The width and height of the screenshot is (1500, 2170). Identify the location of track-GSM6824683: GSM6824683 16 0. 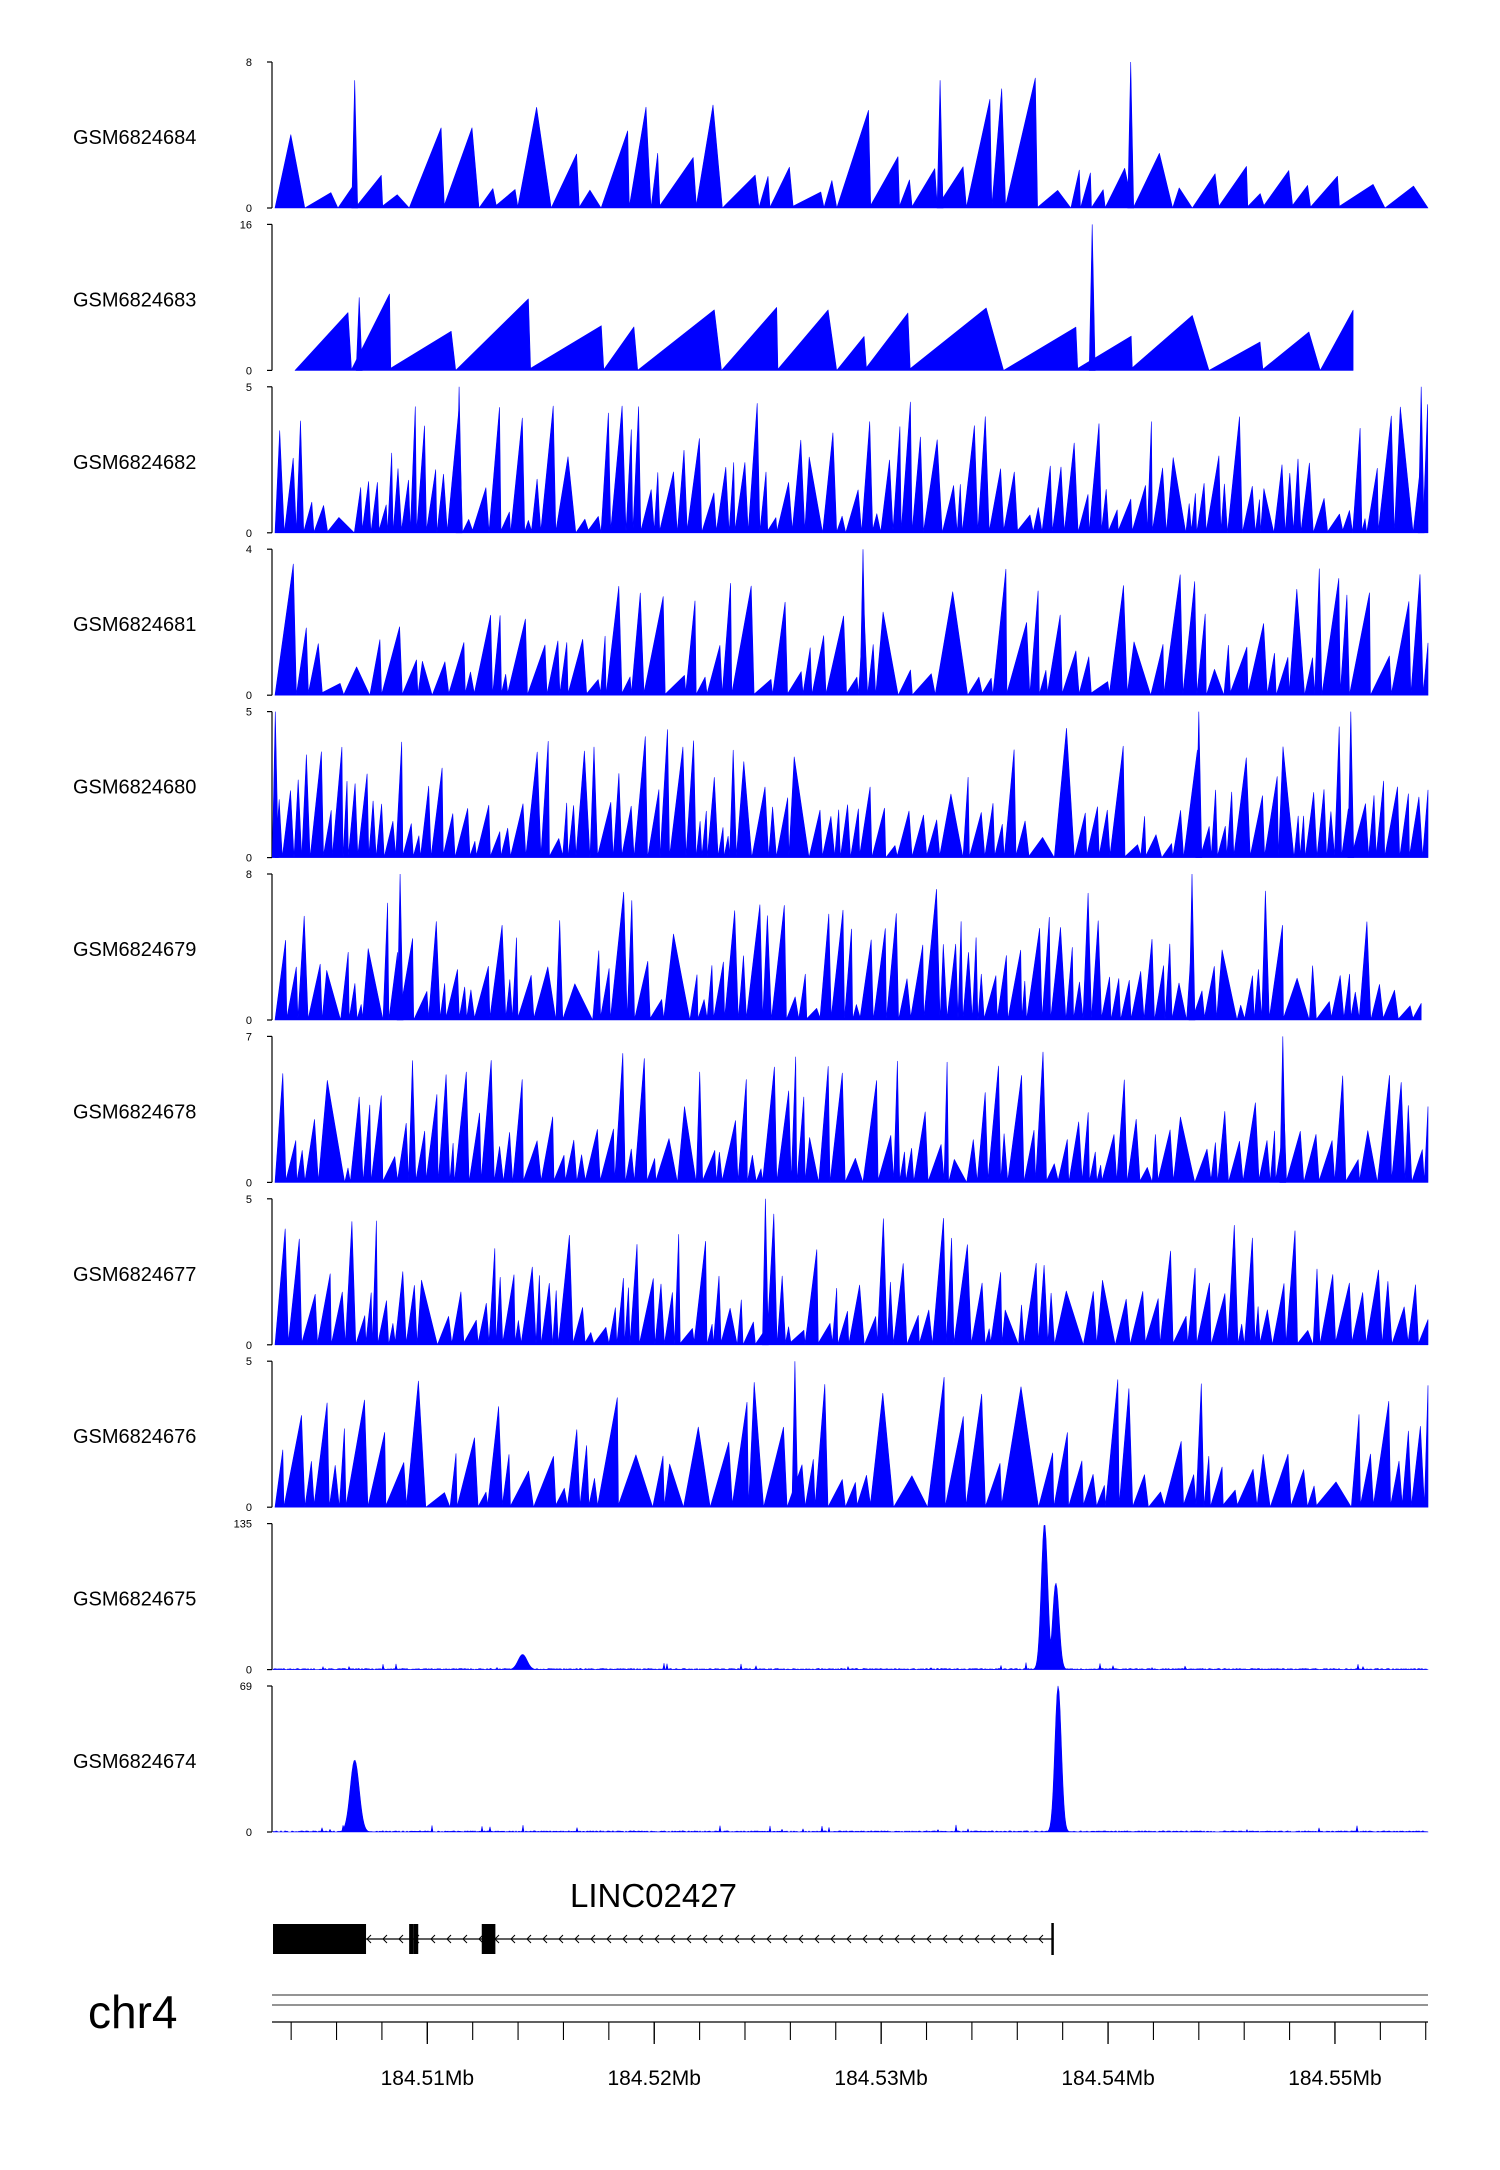
(713, 298).